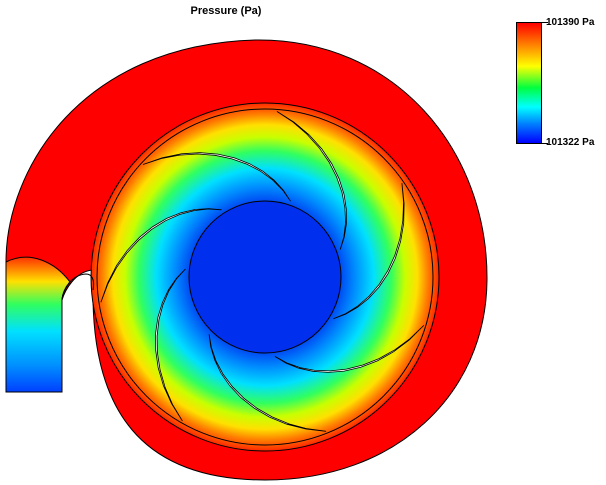 The height and width of the screenshot is (485, 606). What do you see at coordinates (38, 324) in the screenshot?
I see `outlet-duct` at bounding box center [38, 324].